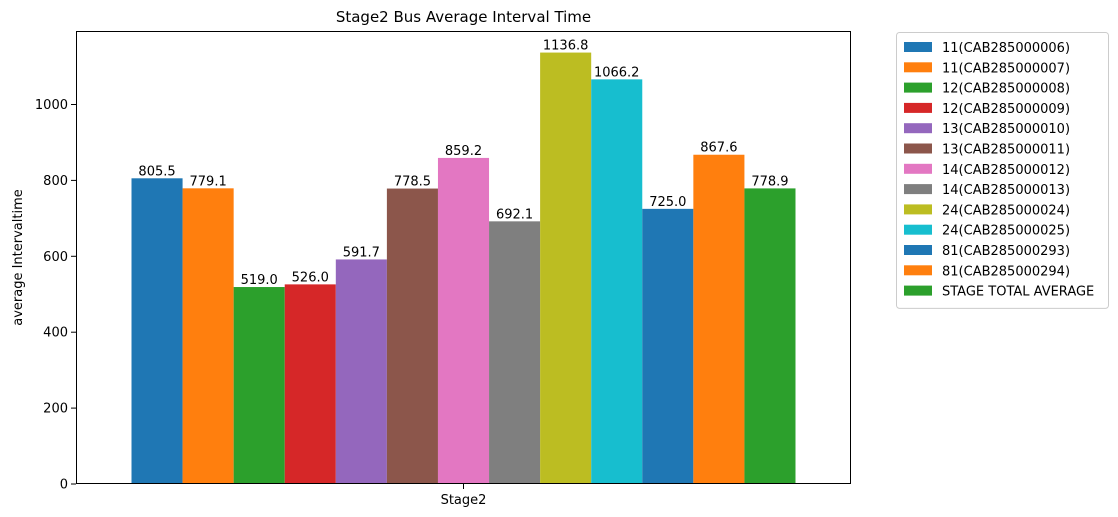 Image resolution: width=1118 pixels, height=517 pixels. I want to click on data-label-6: 778.5, so click(412, 182).